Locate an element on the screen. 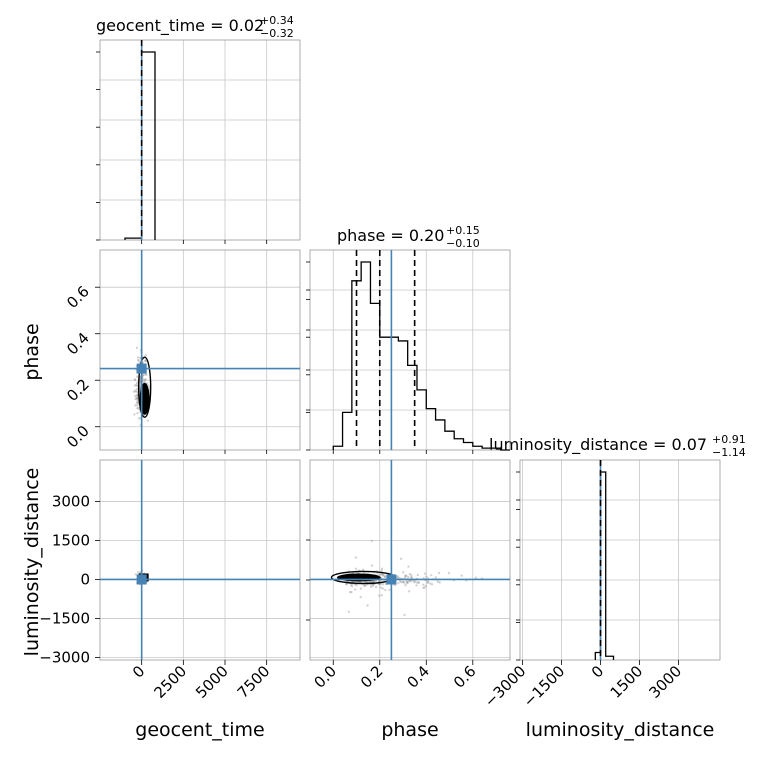  ylabel-phase: phase is located at coordinates (32, 351).